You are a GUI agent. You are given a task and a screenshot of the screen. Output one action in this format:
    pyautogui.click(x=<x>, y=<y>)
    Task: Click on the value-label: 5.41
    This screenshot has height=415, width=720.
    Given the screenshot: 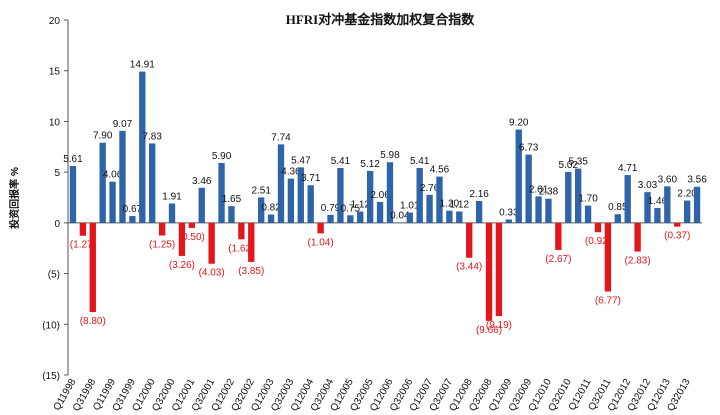 What is the action you would take?
    pyautogui.click(x=341, y=161)
    